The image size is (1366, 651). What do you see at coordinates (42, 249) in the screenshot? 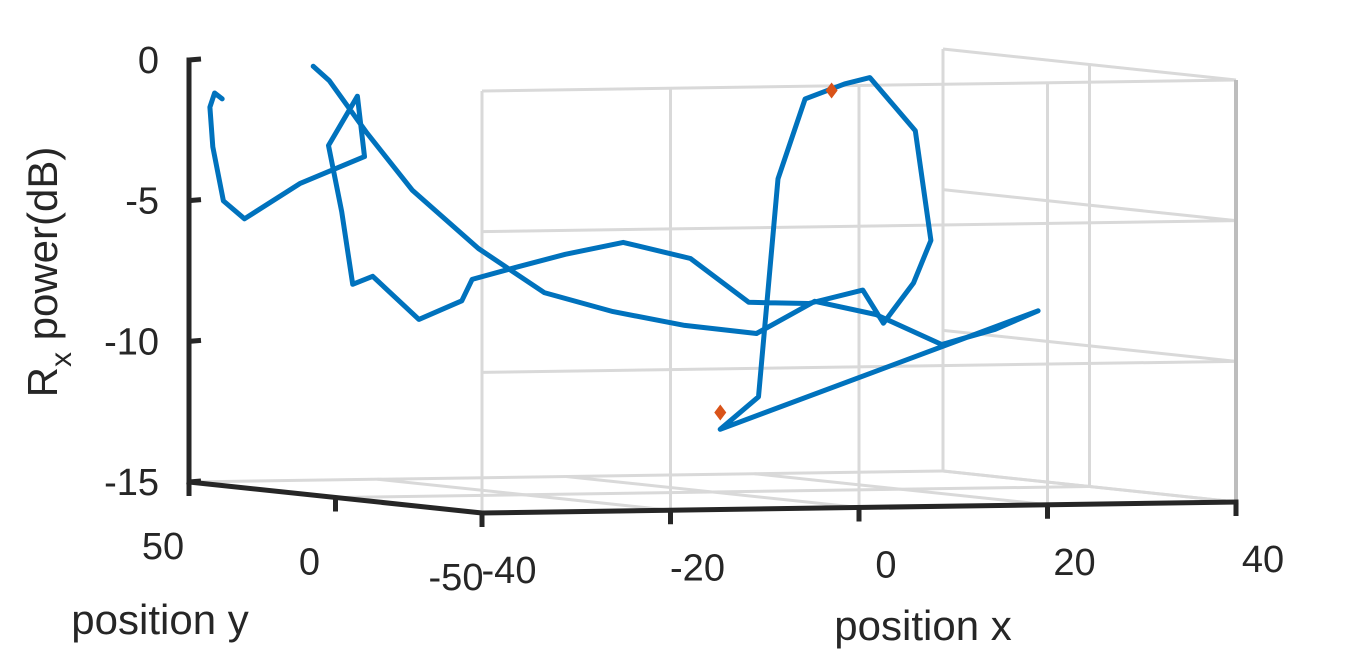
I see `z-axis-title-rest: power(dB)` at bounding box center [42, 249].